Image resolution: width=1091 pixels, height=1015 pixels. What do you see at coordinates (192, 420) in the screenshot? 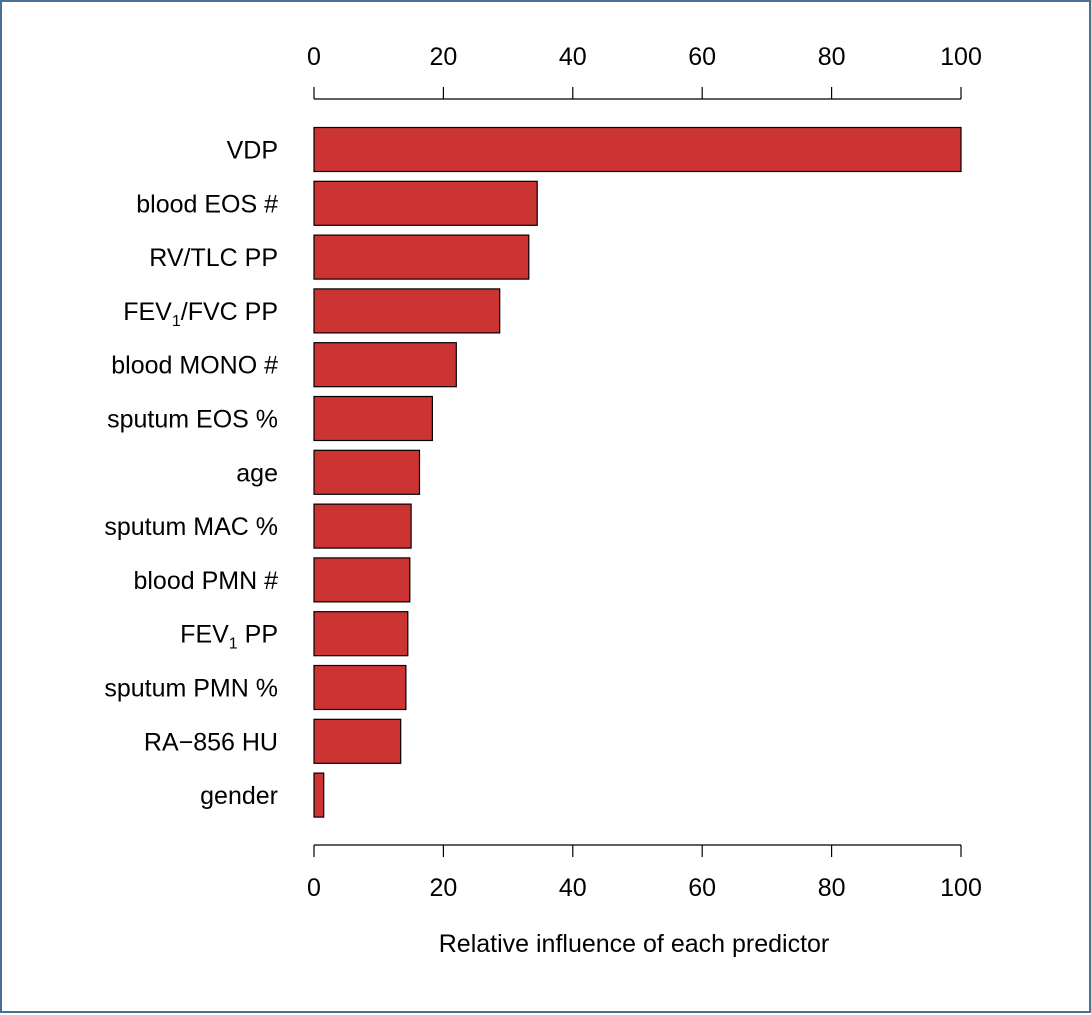
I see `category-label: sputum EOS %` at bounding box center [192, 420].